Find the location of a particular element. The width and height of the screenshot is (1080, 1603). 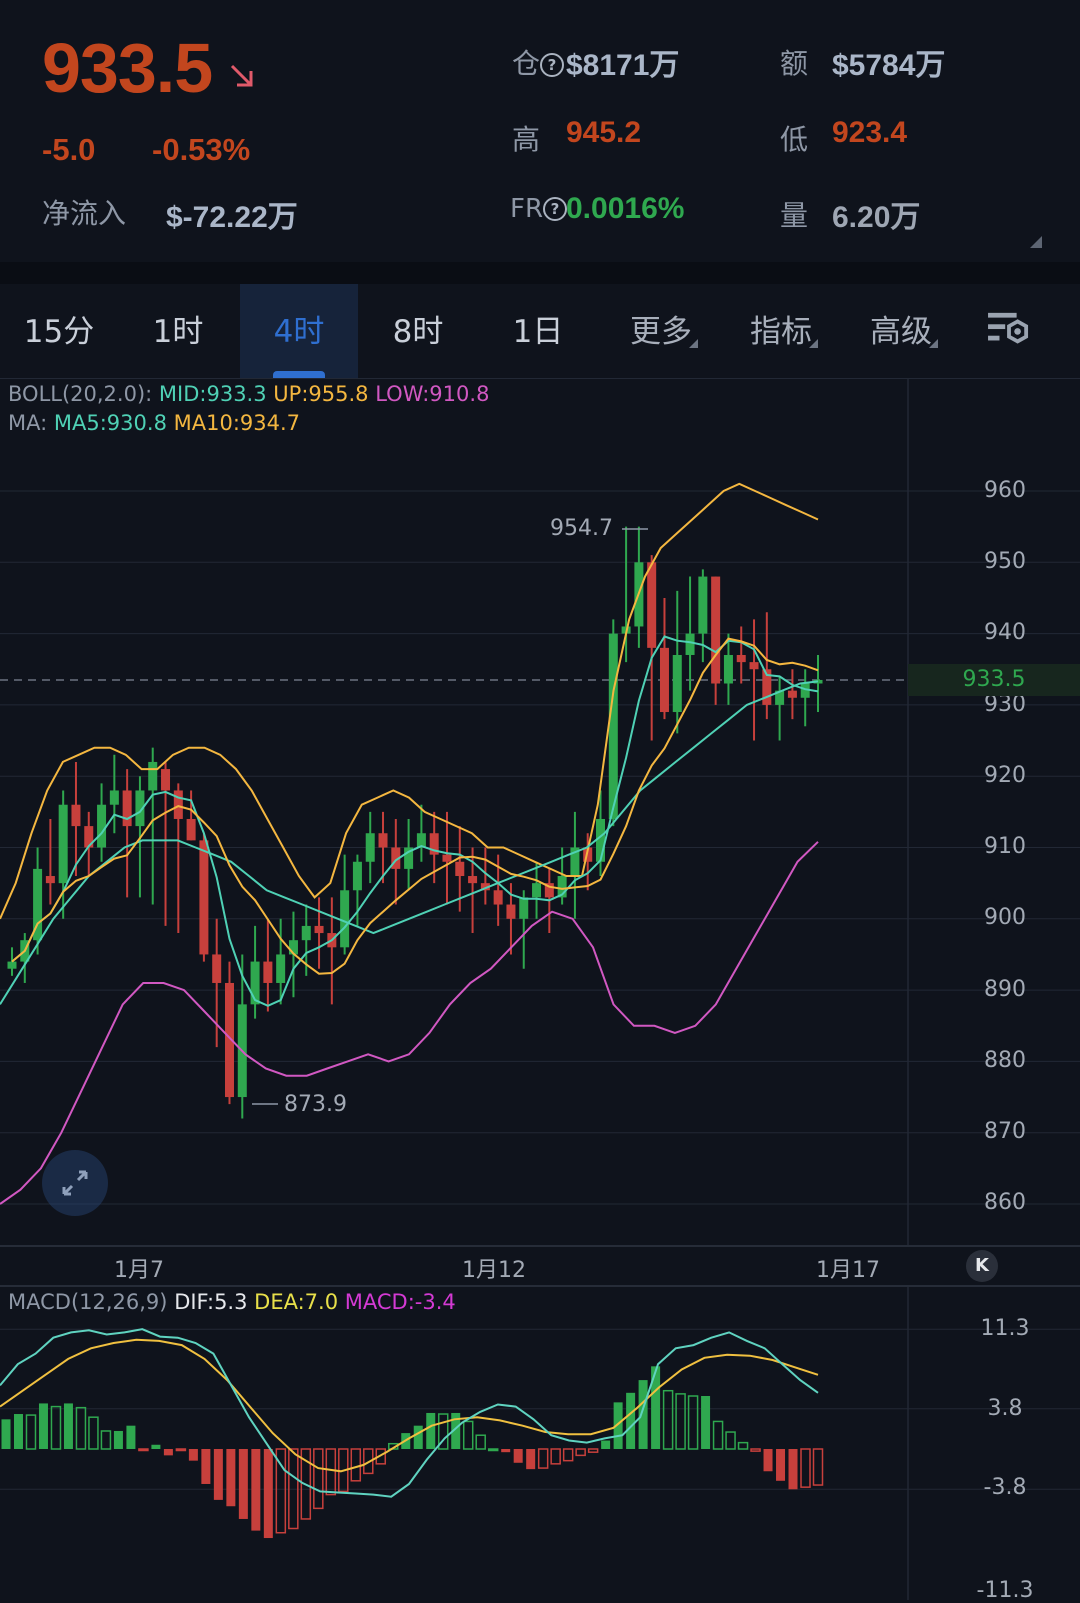

tab-indicators: 指标 is located at coordinates (782, 331).